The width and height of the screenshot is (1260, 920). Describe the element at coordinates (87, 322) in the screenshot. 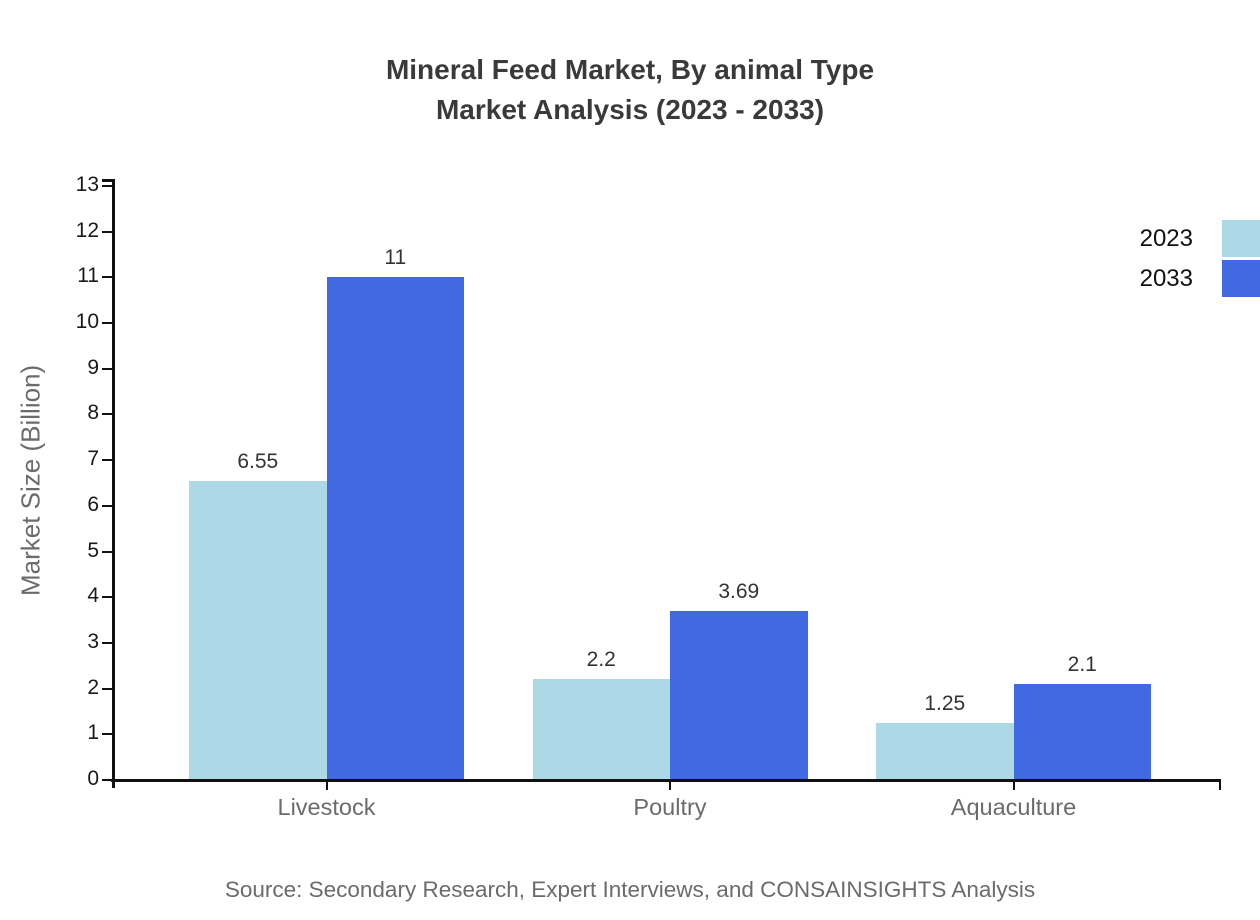

I see `y-tick-label: 10` at that location.